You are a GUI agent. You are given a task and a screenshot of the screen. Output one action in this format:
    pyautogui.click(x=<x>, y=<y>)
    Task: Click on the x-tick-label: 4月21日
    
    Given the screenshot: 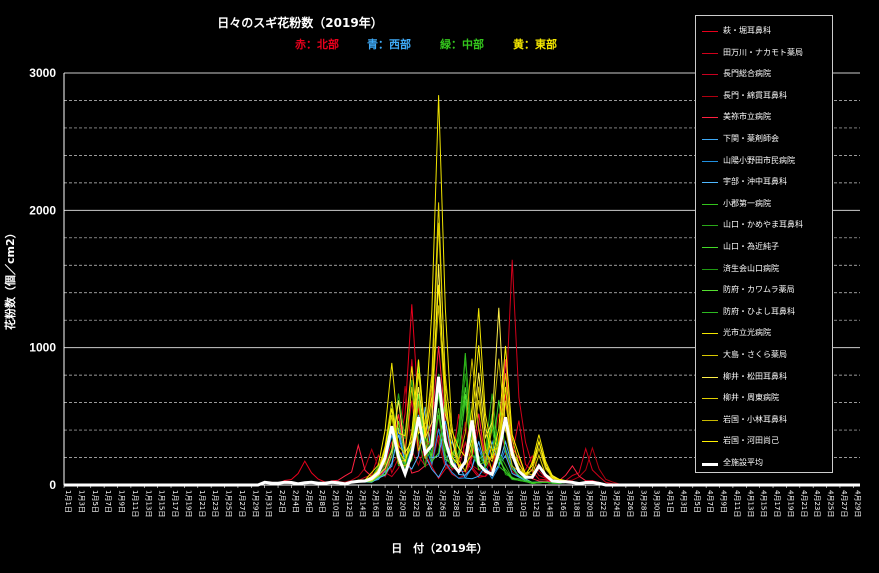 What is the action you would take?
    pyautogui.click(x=804, y=503)
    